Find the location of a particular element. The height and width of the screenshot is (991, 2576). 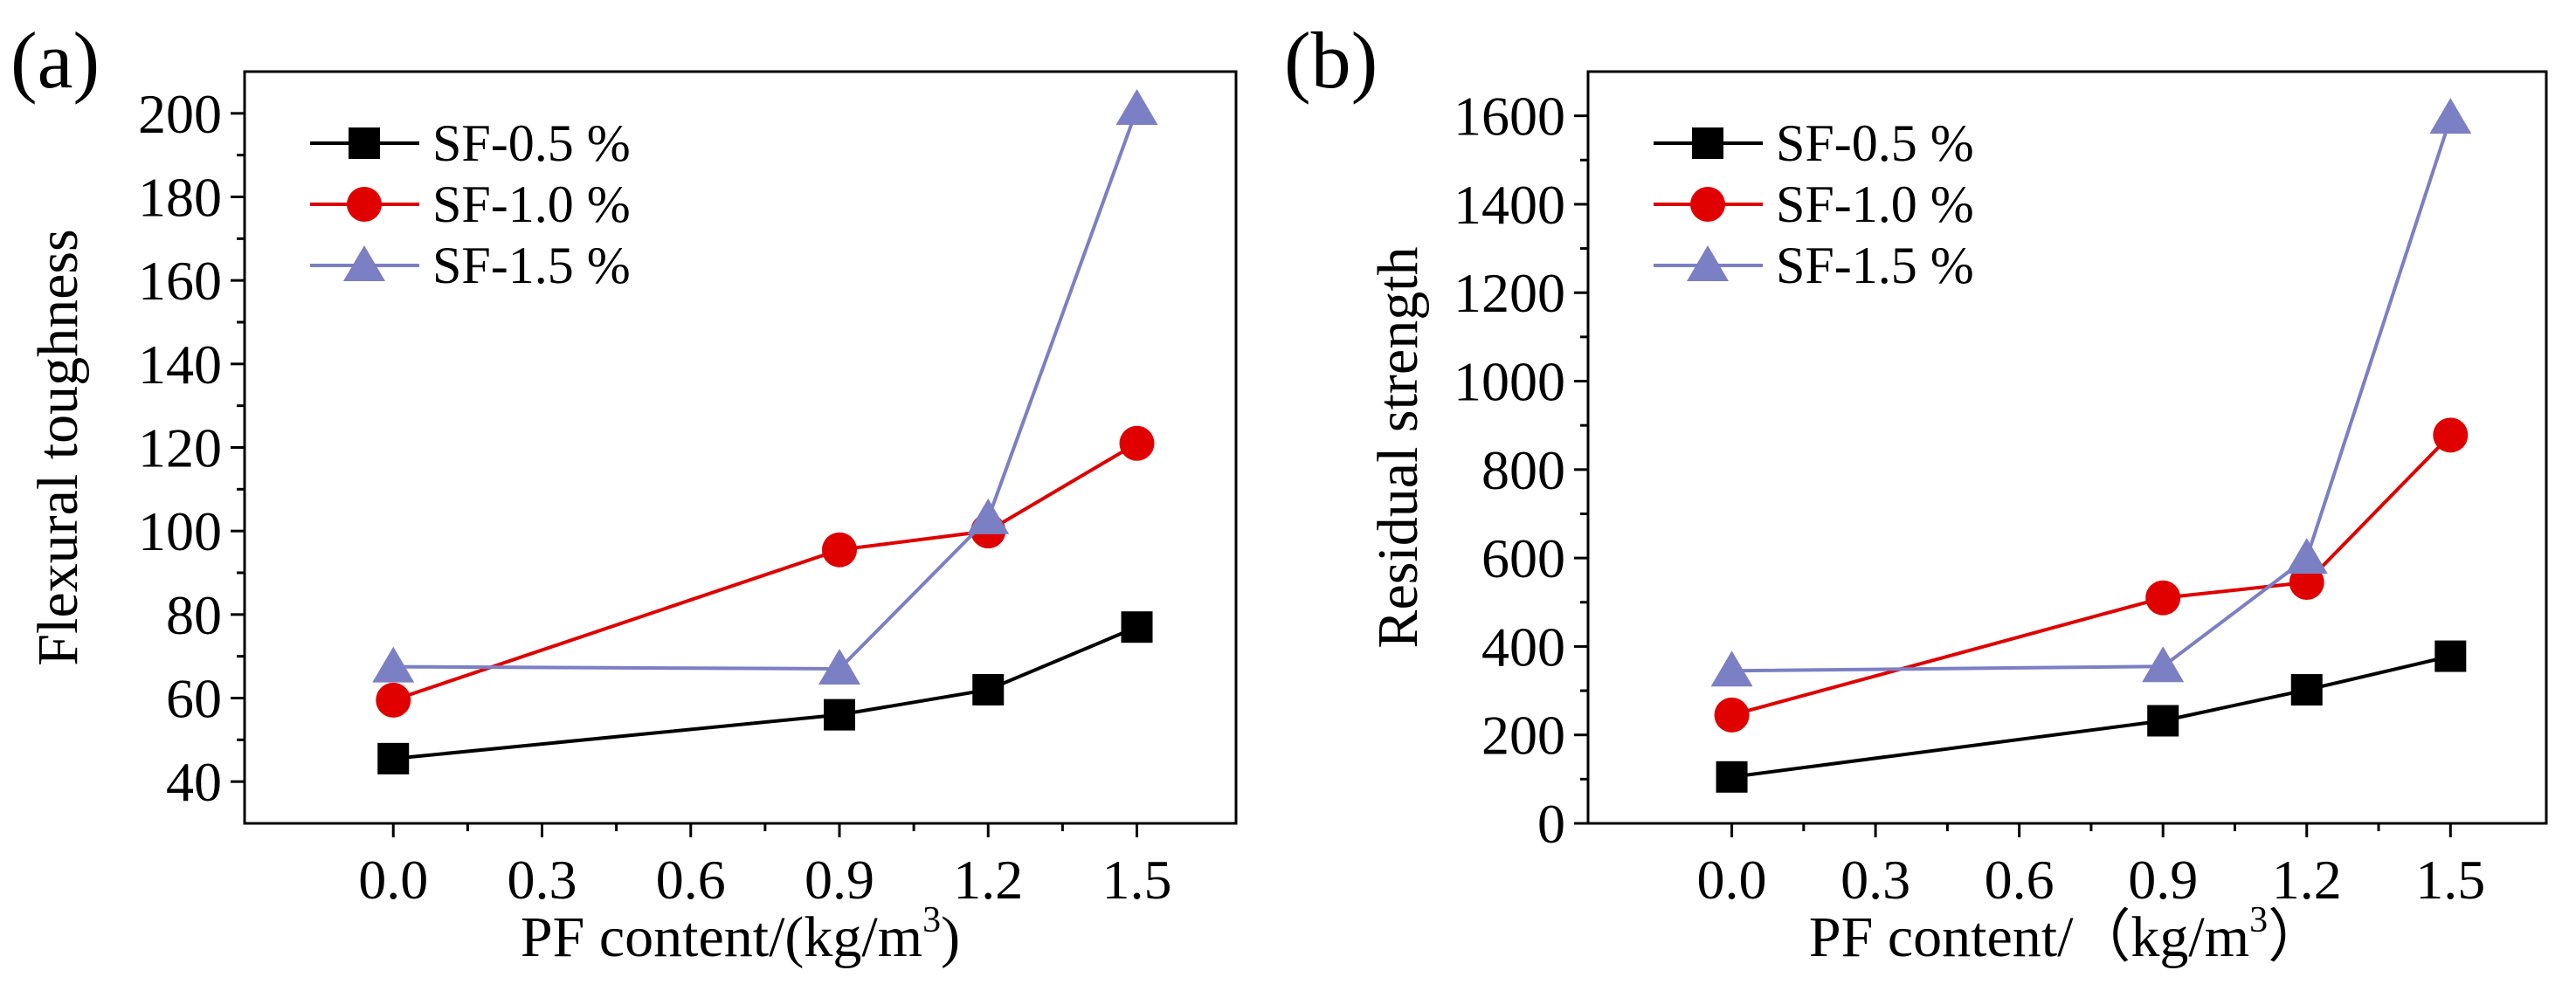

x-axis-title: PF content/(kg/m3) is located at coordinates (740, 934).